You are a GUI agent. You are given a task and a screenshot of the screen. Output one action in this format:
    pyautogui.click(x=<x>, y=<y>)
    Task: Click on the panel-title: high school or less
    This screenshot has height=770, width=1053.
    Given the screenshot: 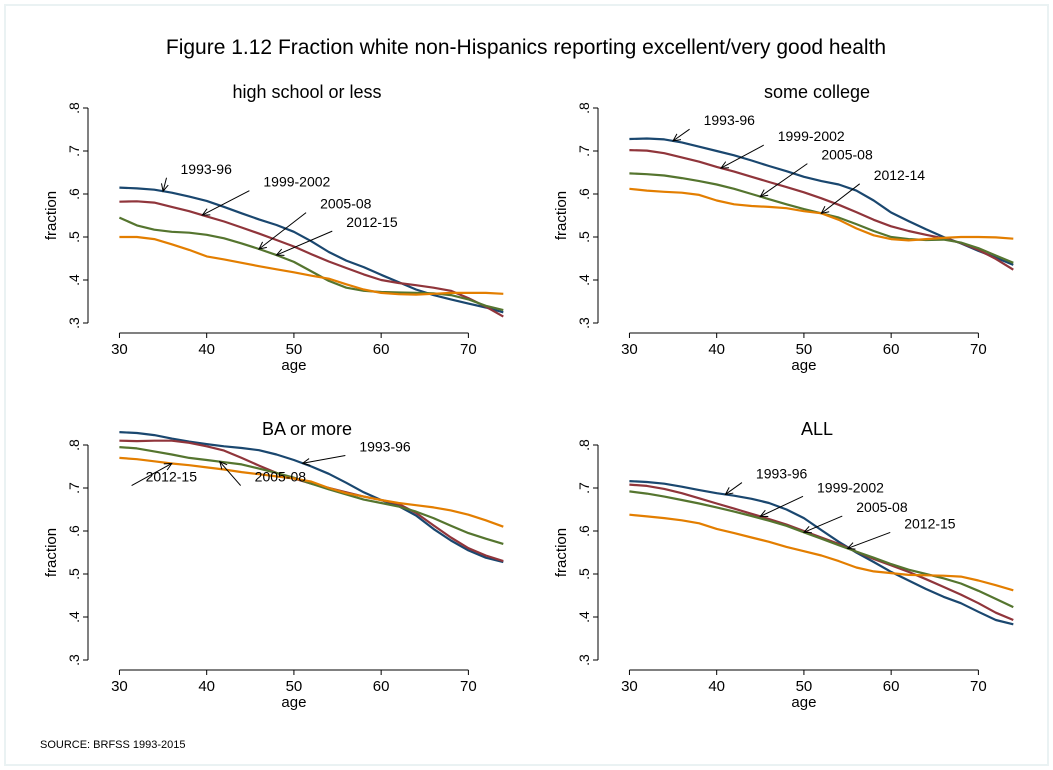 What is the action you would take?
    pyautogui.click(x=306, y=92)
    